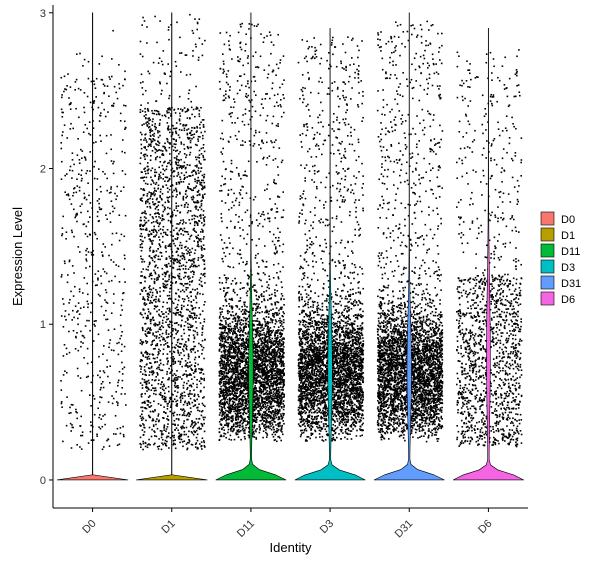  I want to click on violin-d3, so click(330, 254).